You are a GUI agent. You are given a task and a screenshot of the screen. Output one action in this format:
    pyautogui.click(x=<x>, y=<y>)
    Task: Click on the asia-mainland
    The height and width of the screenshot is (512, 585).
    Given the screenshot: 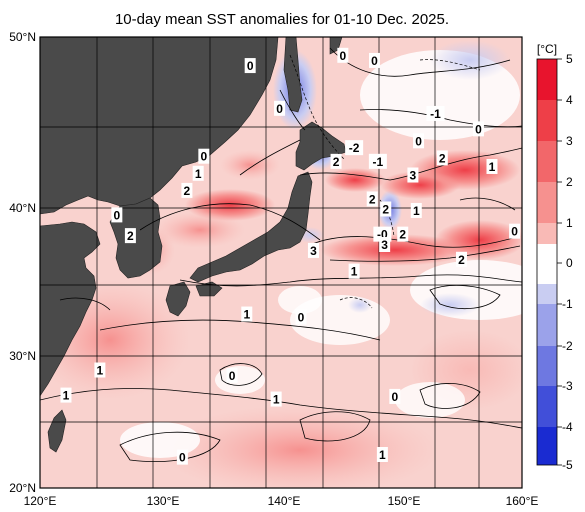 What is the action you would take?
    pyautogui.click(x=159, y=126)
    